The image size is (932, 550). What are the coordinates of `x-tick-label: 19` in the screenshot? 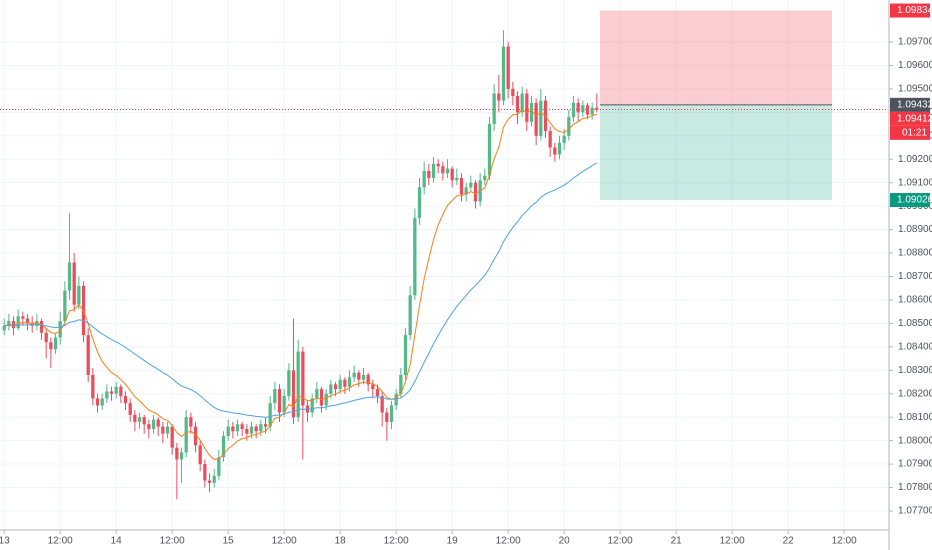 It's located at (453, 541).